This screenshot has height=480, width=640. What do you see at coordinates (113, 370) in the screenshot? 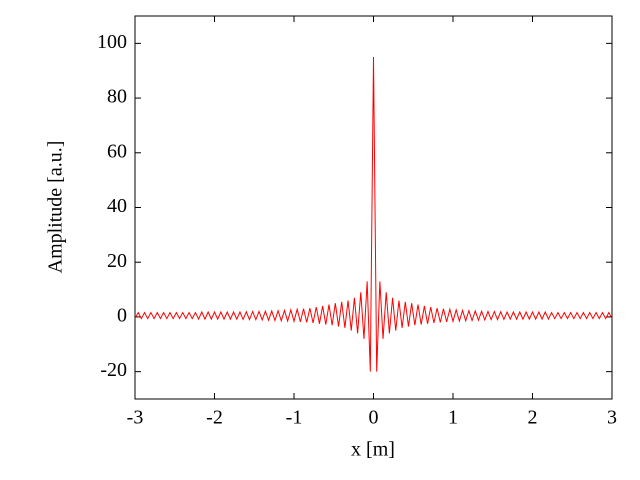
I see `y-tick-label: -20` at bounding box center [113, 370].